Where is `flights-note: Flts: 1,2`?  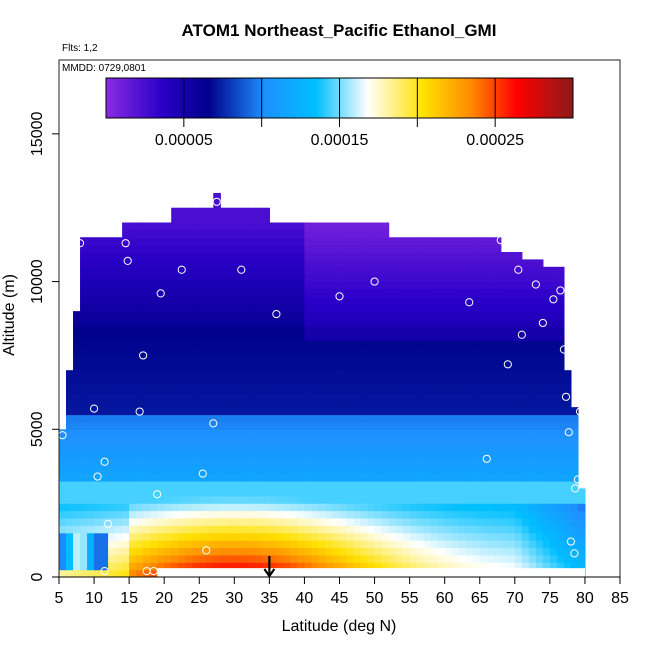 flights-note: Flts: 1,2 is located at coordinates (80, 48).